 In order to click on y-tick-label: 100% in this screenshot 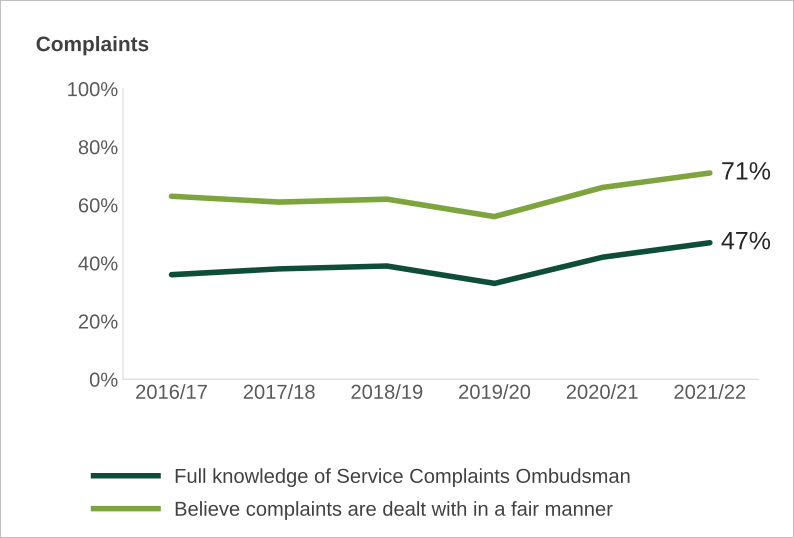, I will do `click(93, 89)`.